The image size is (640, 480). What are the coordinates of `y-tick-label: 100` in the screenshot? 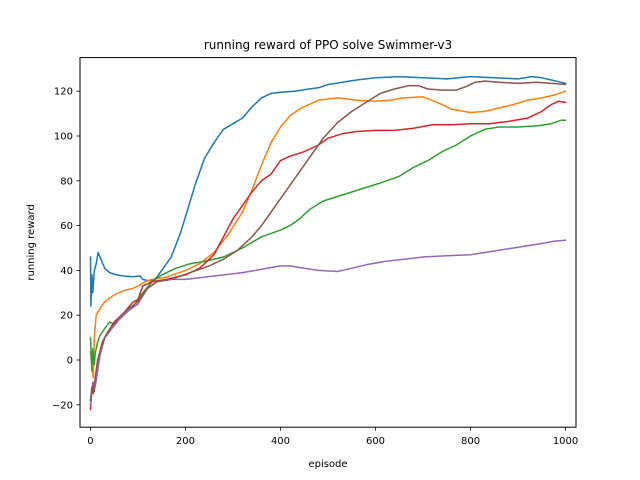 It's located at (63, 137).